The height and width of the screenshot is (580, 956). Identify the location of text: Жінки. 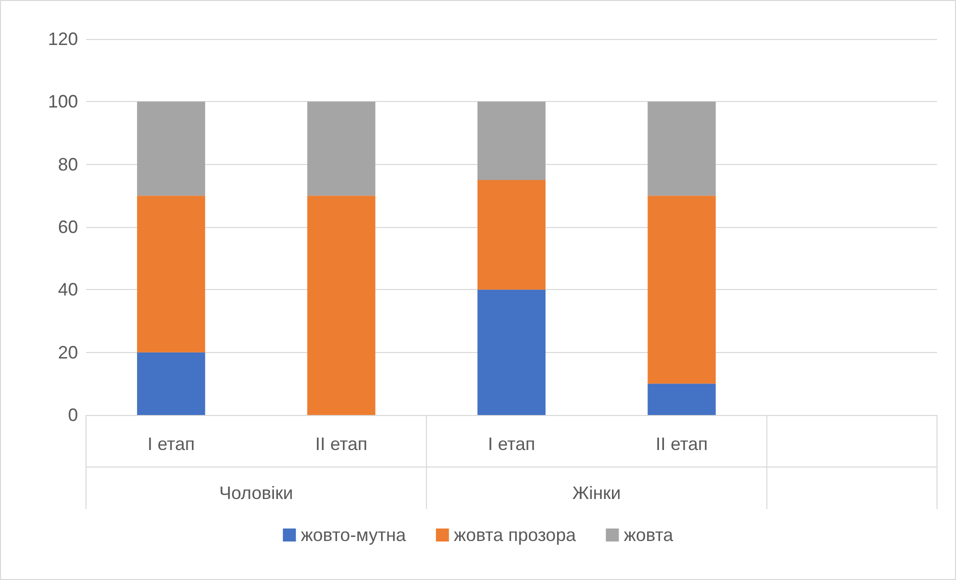
(596, 493).